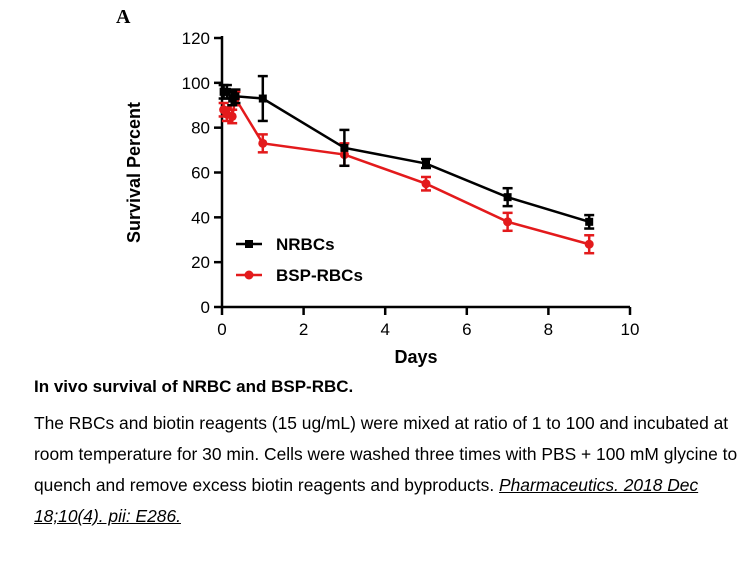 The image size is (756, 567). Describe the element at coordinates (548, 329) in the screenshot. I see `x-tick-label: 8` at that location.